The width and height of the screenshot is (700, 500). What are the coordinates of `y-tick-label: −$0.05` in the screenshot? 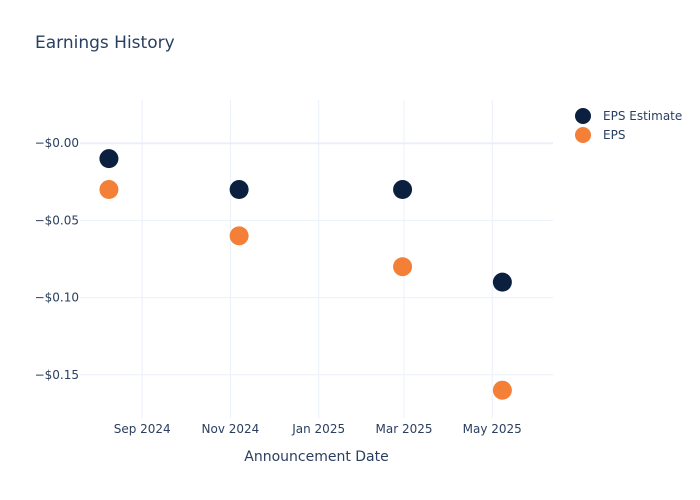 It's located at (57, 220).